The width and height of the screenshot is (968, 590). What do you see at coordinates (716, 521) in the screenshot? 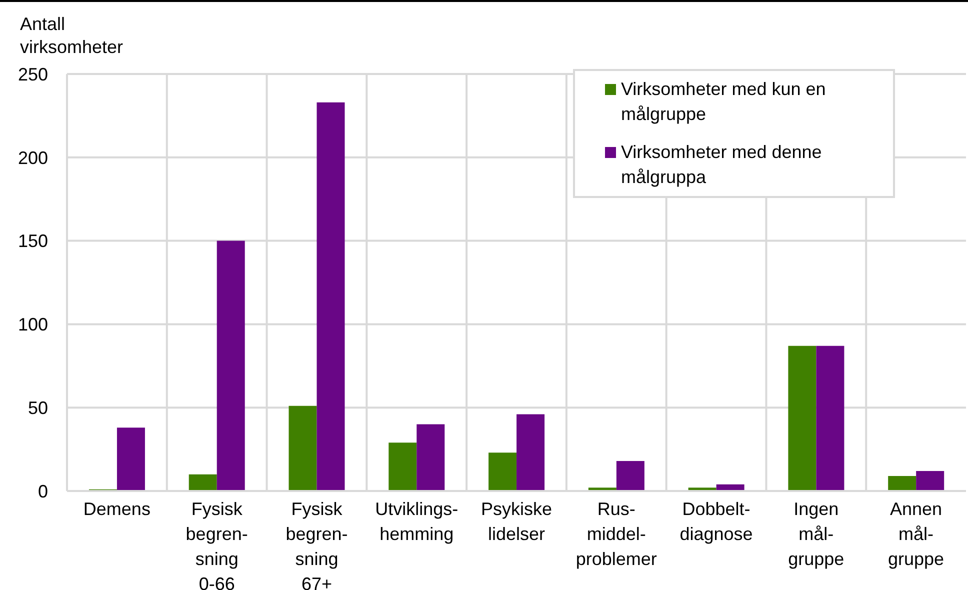
I see `x-tick-label: Dobbelt- diagnose` at bounding box center [716, 521].